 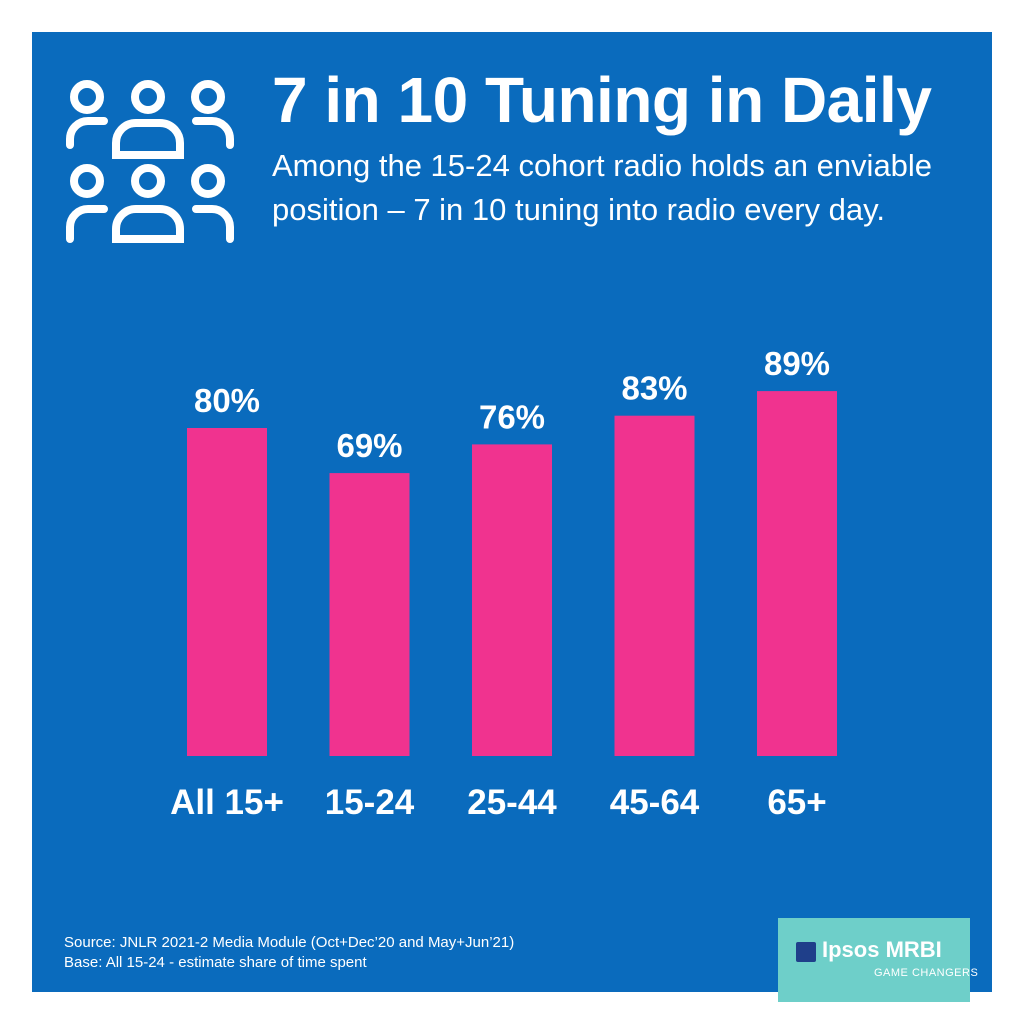 I want to click on category-label: 65+, so click(x=796, y=802).